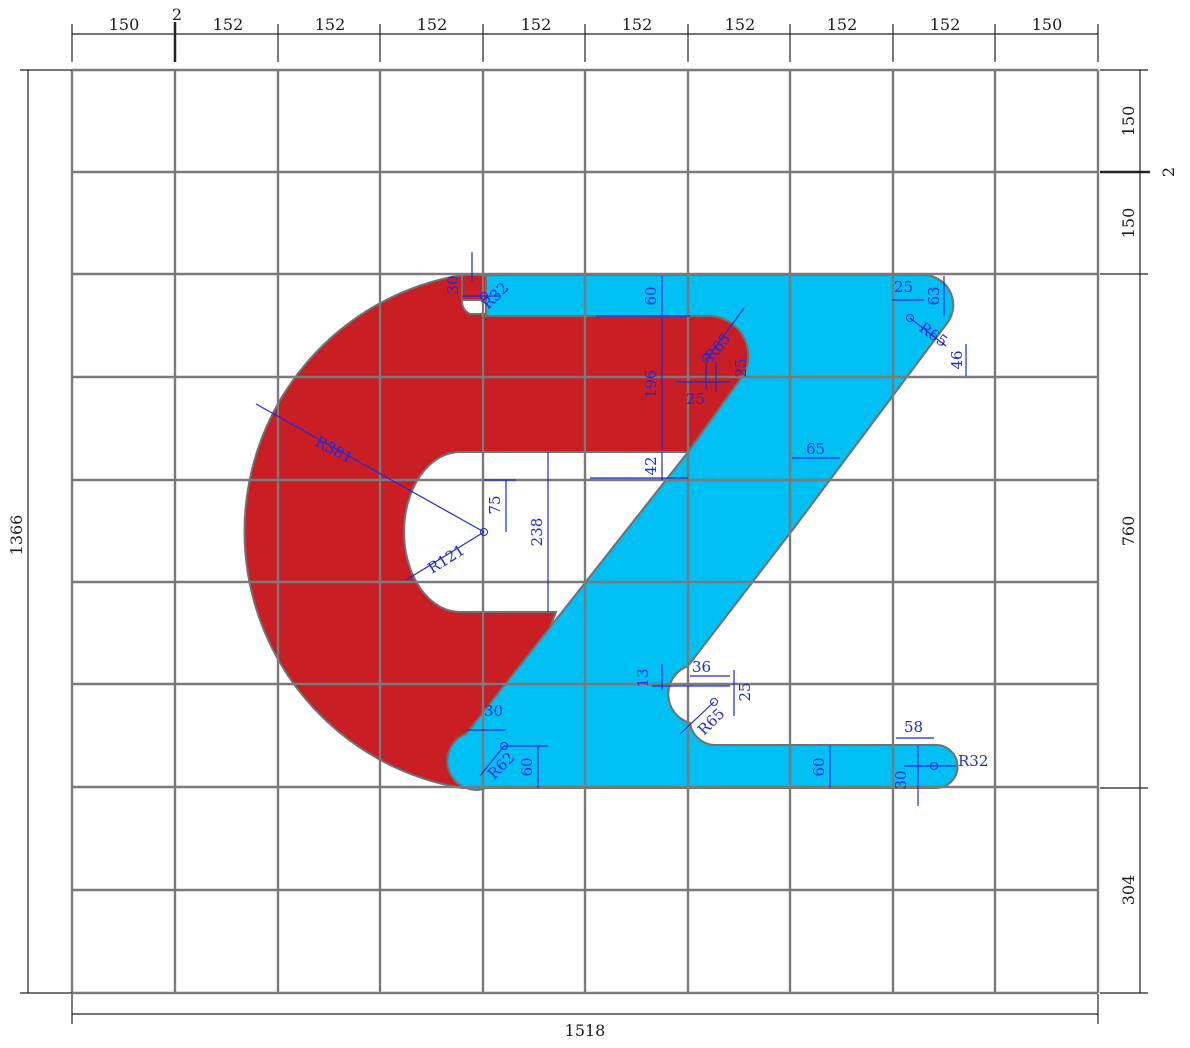  Describe the element at coordinates (1128, 890) in the screenshot. I see `right-dim-label: 304` at that location.